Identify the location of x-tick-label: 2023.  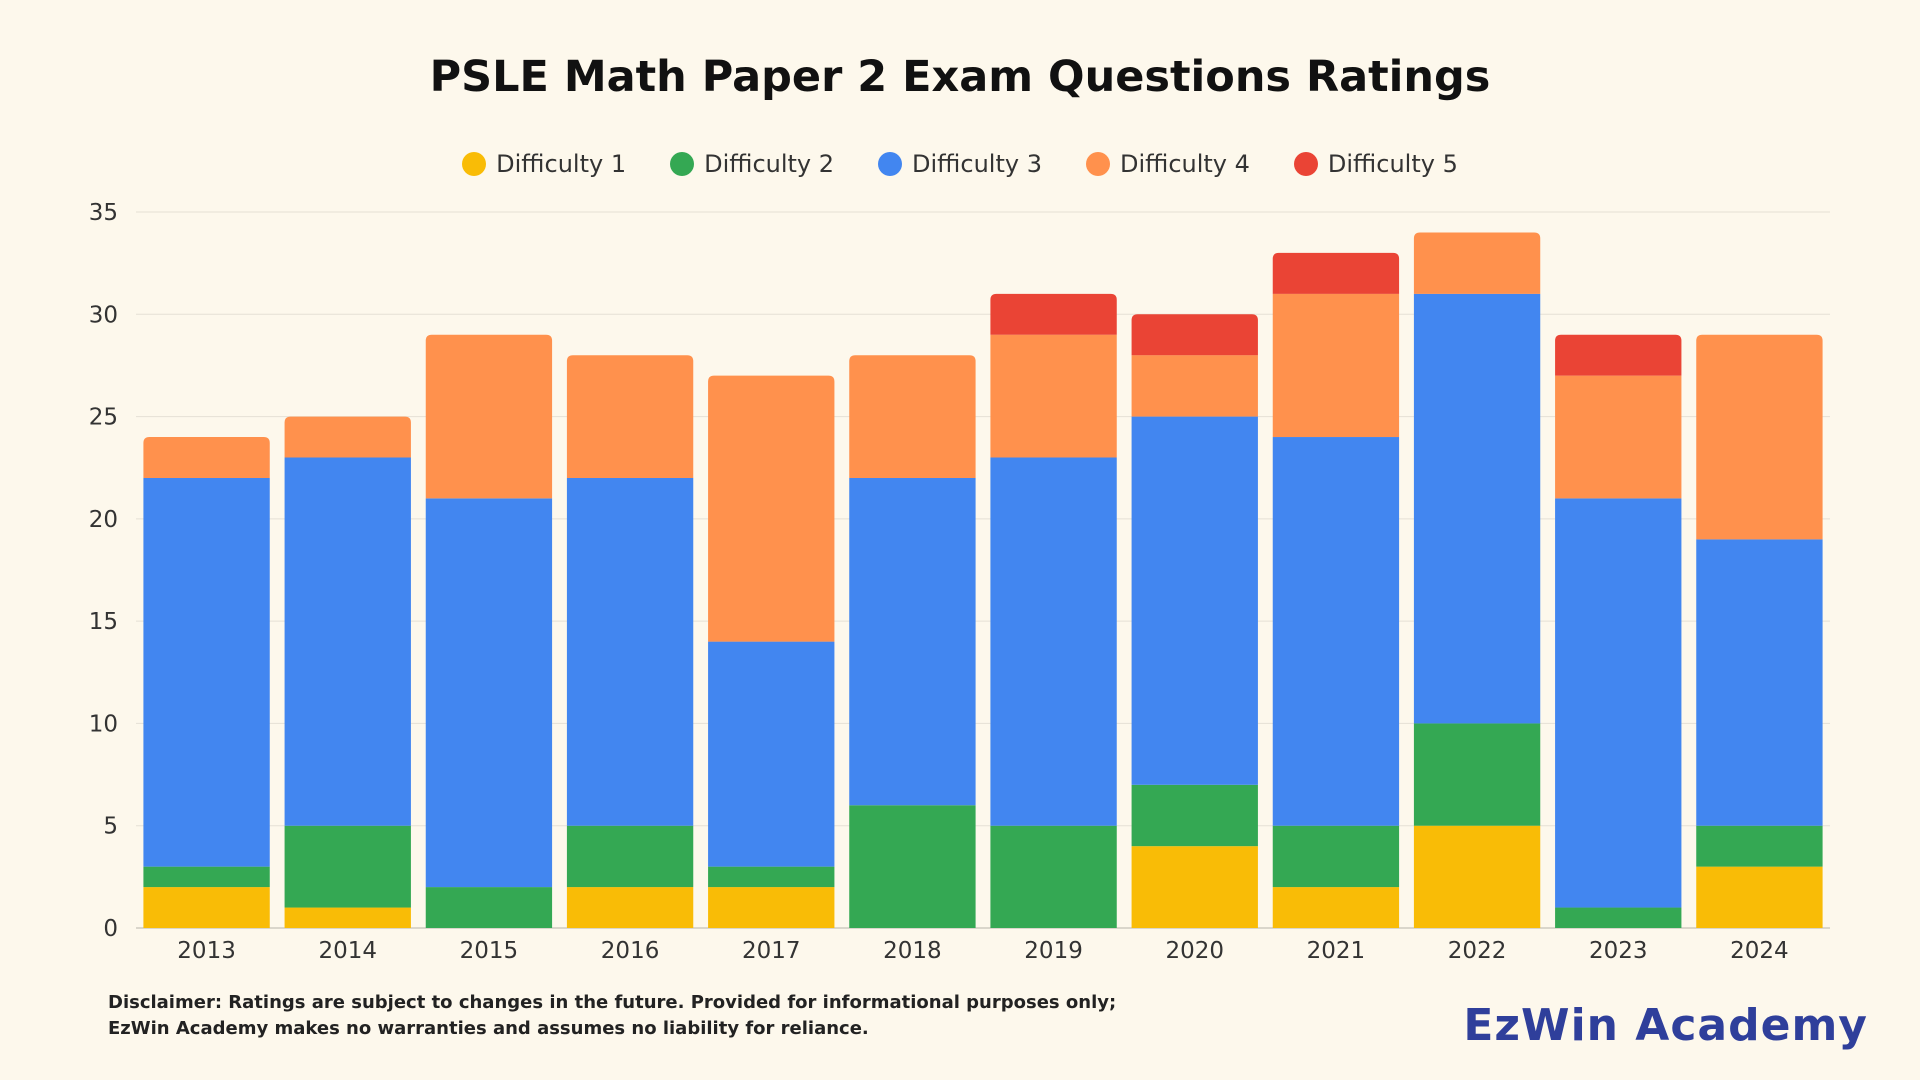
(1618, 951).